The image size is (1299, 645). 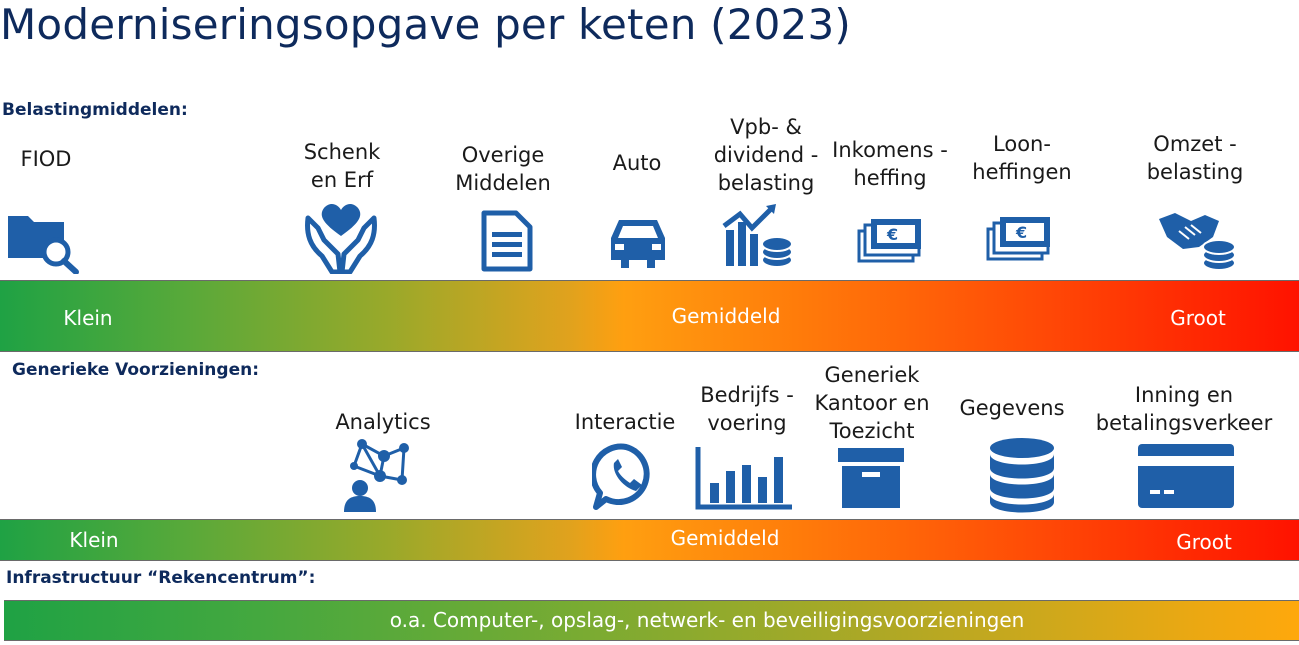 What do you see at coordinates (871, 478) in the screenshot?
I see `archive-box-icon` at bounding box center [871, 478].